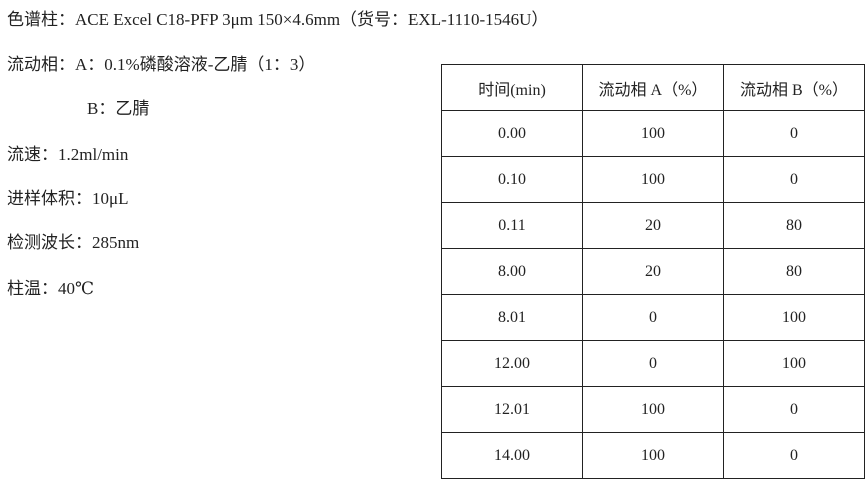 Image resolution: width=868 pixels, height=480 pixels. I want to click on table-row: 0.10 100 0, so click(653, 179).